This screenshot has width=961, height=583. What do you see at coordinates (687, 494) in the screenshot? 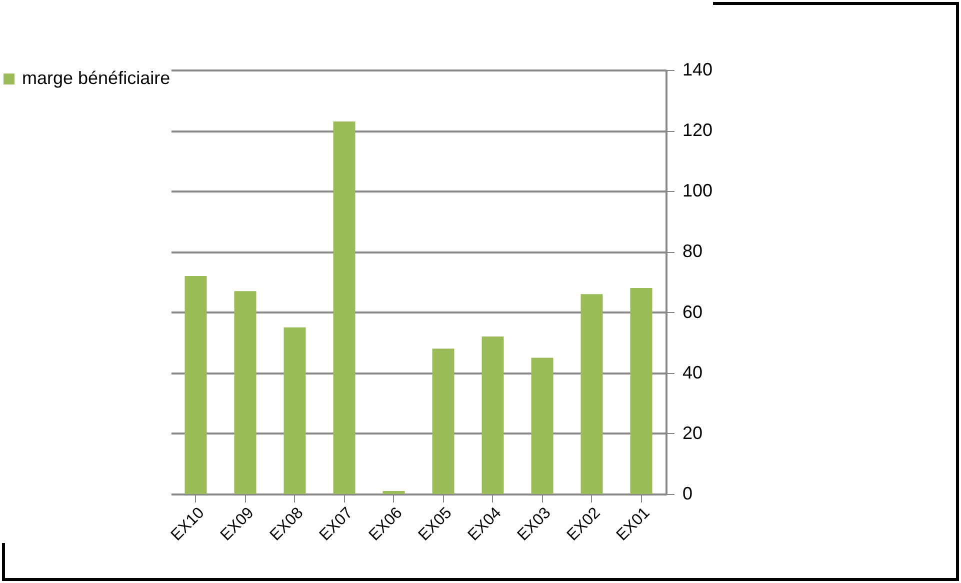
I see `y-tick-label: 0` at bounding box center [687, 494].